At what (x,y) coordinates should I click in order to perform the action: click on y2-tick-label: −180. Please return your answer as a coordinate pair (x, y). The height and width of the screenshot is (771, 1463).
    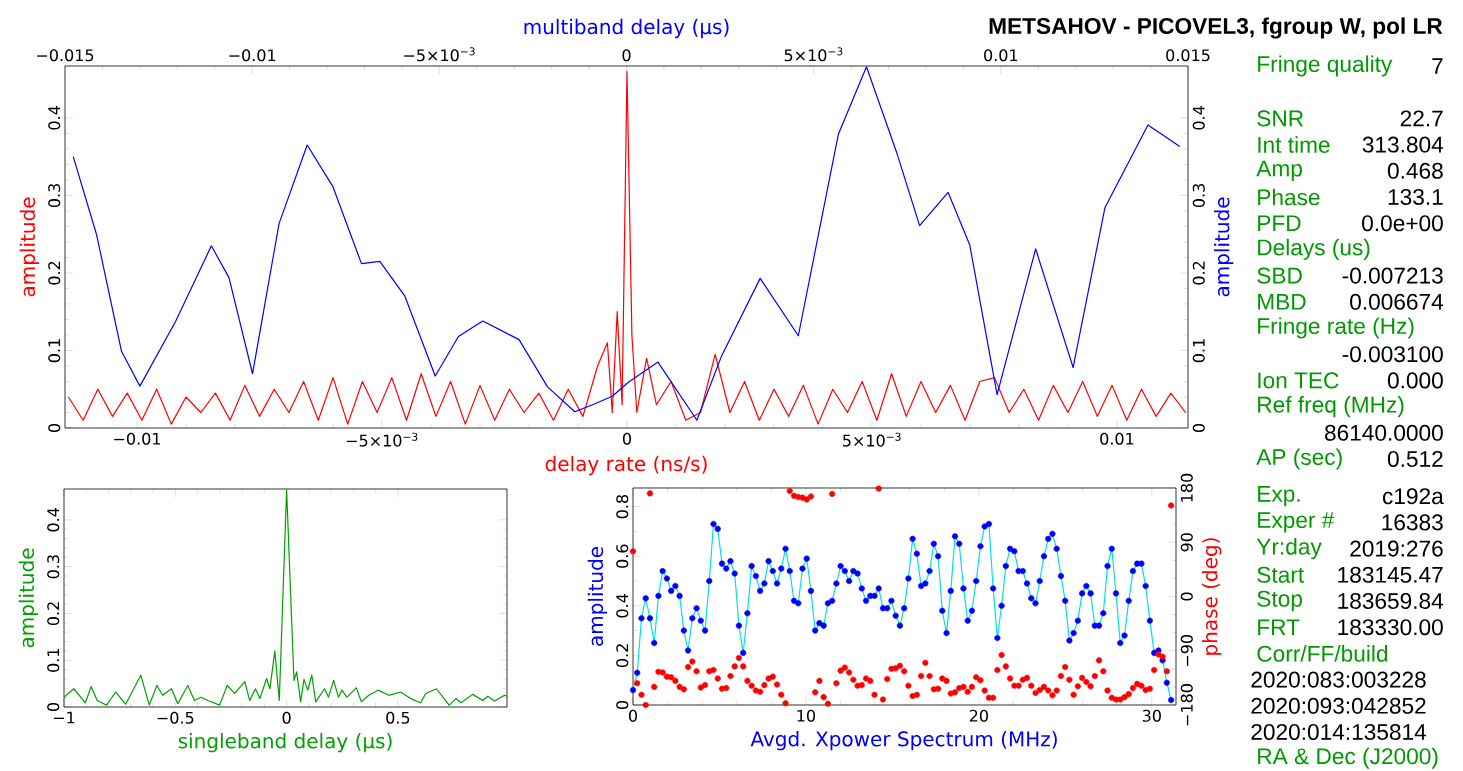
    Looking at the image, I should click on (1186, 705).